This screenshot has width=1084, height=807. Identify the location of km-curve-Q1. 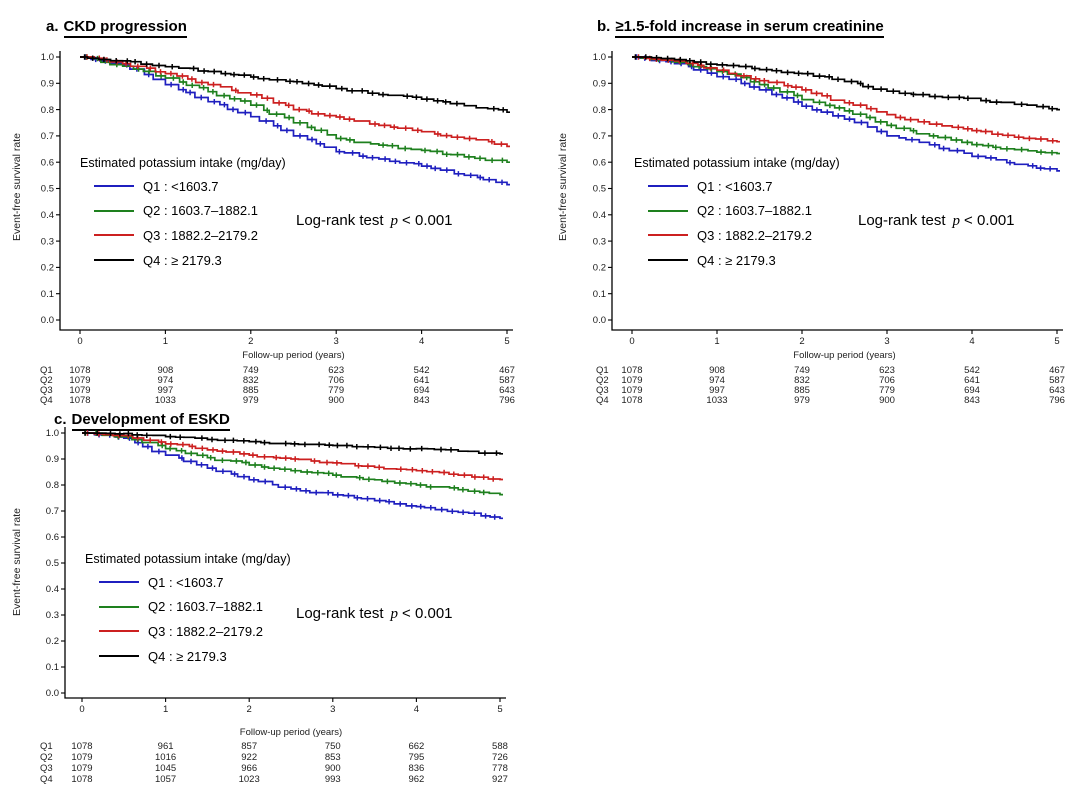
(292, 476).